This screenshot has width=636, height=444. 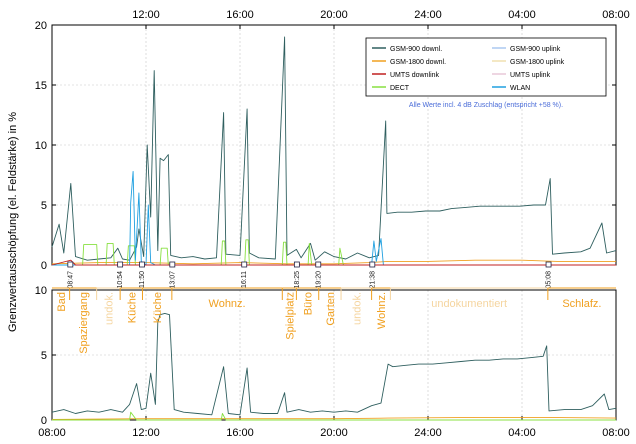 I want to click on upper-x-tick-label: 16:00, so click(x=240, y=15).